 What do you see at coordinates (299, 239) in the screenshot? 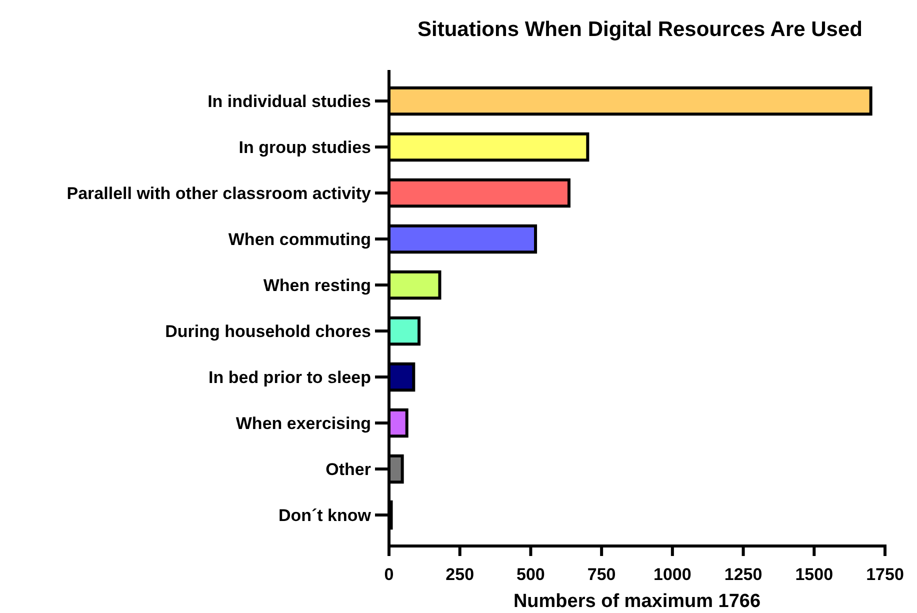
I see `y-tick-label: When commuting` at bounding box center [299, 239].